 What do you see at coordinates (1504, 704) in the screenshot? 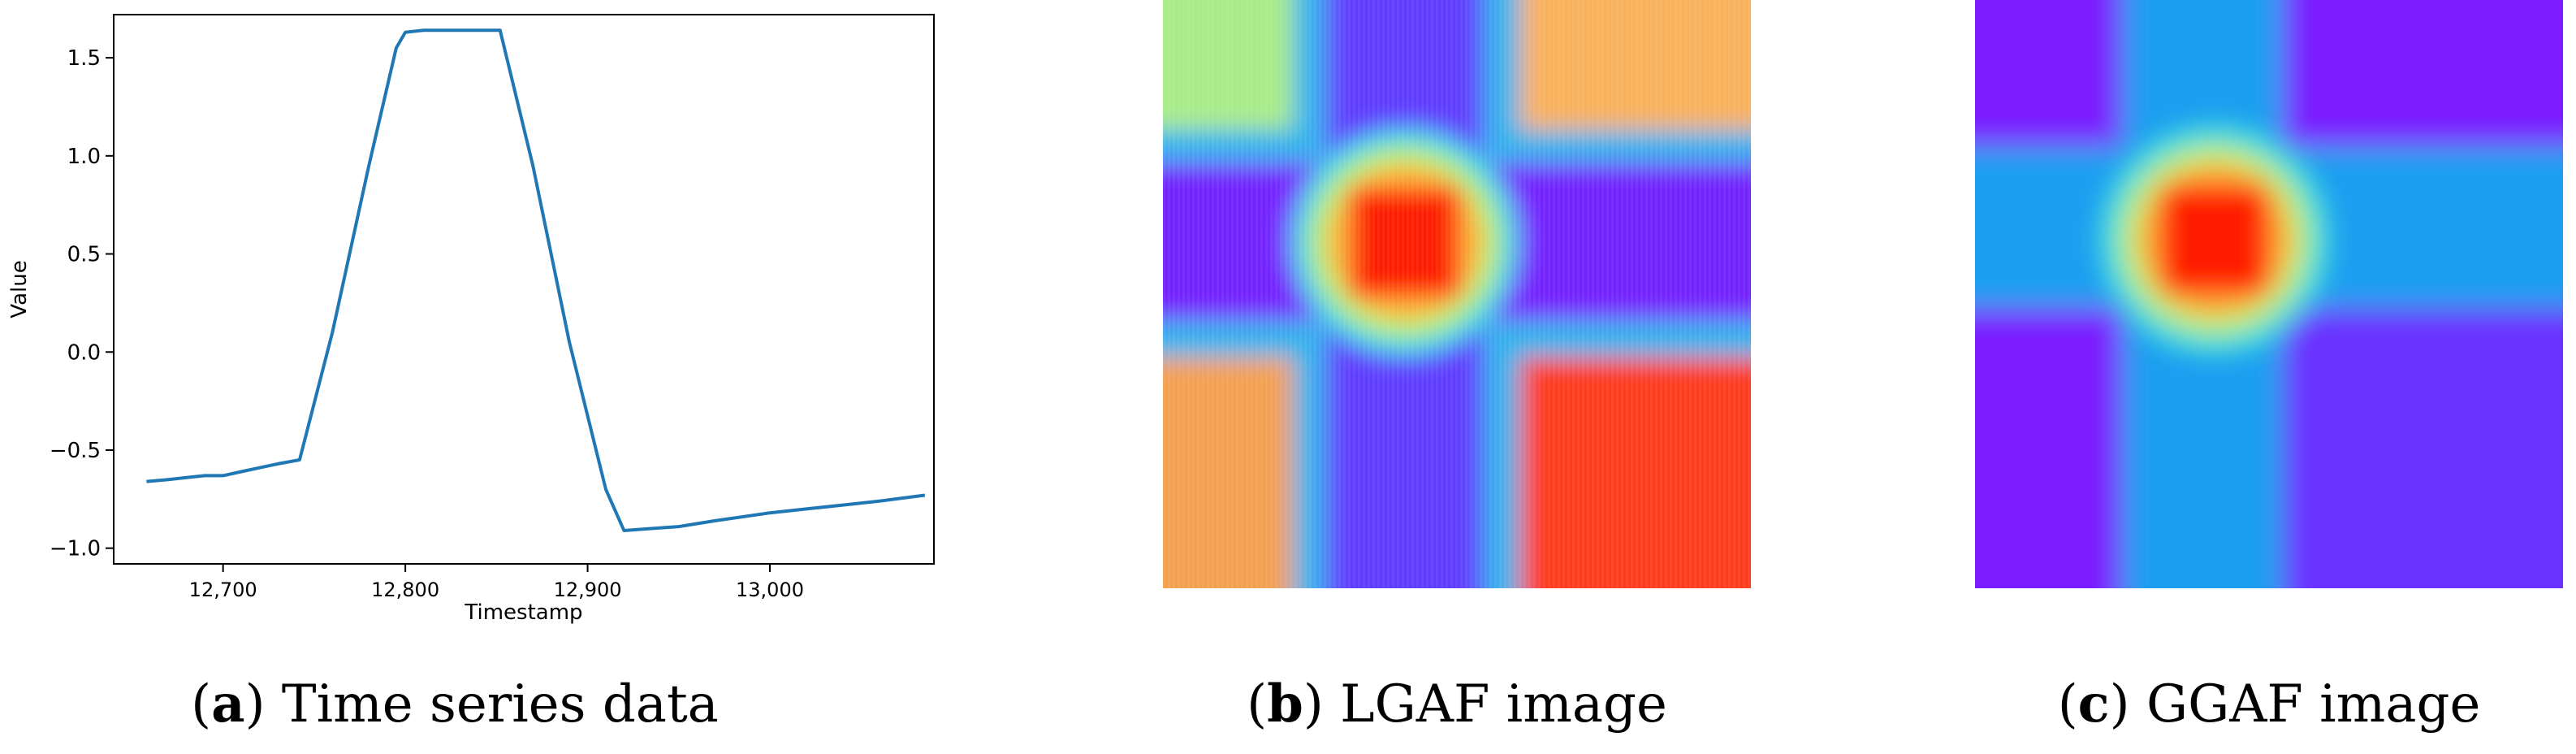
I see `caption-b-text: LGAF image` at bounding box center [1504, 704].